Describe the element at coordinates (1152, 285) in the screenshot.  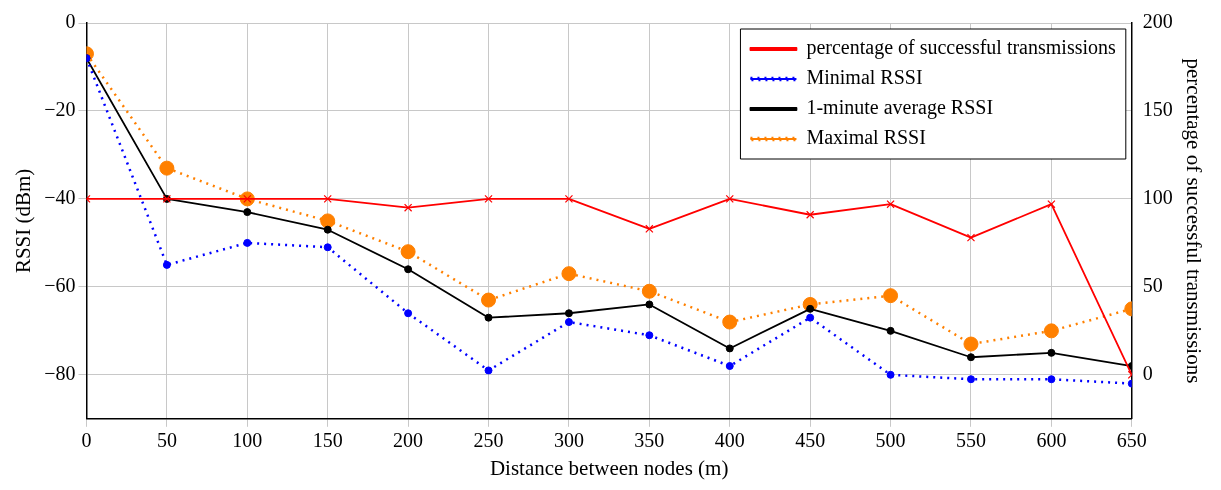
I see `y2-tick-label: 50` at that location.